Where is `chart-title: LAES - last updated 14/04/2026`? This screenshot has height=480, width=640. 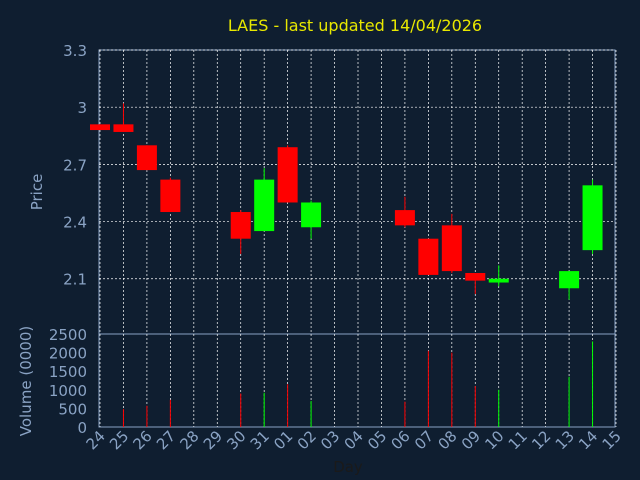
chart-title: LAES - last updated 14/04/2026 is located at coordinates (355, 25).